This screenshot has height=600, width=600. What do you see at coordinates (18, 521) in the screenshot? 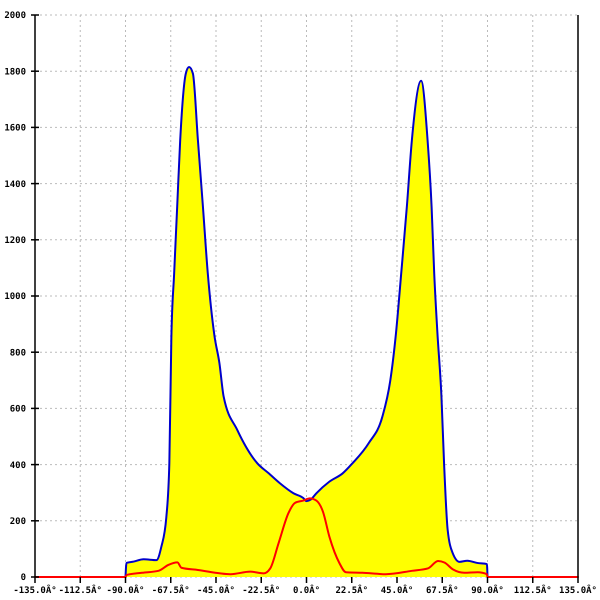
I see `y-tick-label: 200` at bounding box center [18, 521].